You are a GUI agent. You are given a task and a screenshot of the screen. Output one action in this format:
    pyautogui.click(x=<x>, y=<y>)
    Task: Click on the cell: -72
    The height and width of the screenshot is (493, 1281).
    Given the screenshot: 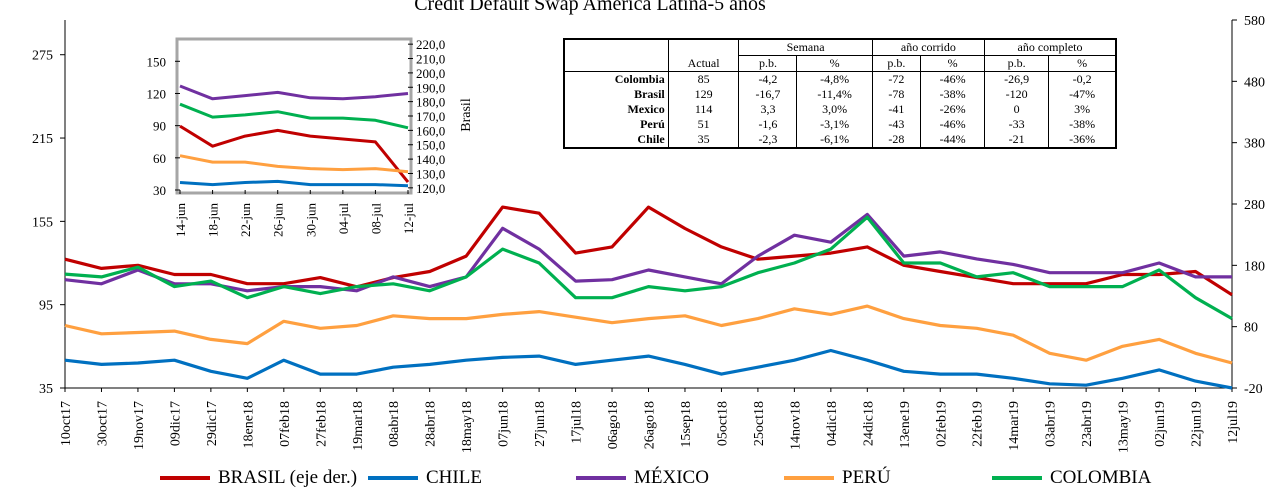 What is the action you would take?
    pyautogui.click(x=896, y=79)
    